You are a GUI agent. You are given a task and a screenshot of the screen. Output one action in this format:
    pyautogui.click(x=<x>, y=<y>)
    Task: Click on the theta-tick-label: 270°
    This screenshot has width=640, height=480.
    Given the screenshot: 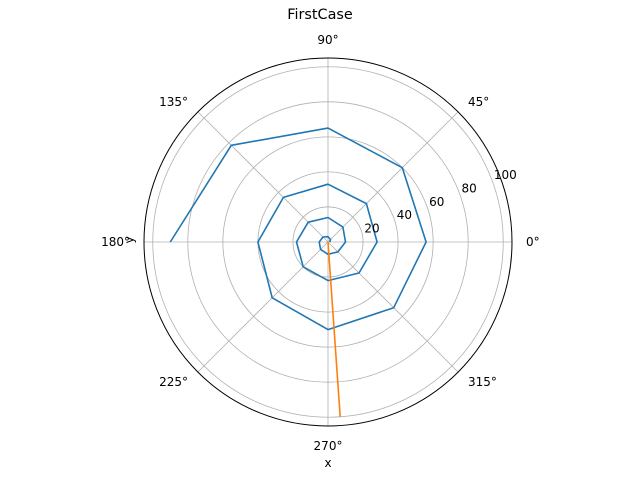 What is the action you would take?
    pyautogui.click(x=328, y=446)
    